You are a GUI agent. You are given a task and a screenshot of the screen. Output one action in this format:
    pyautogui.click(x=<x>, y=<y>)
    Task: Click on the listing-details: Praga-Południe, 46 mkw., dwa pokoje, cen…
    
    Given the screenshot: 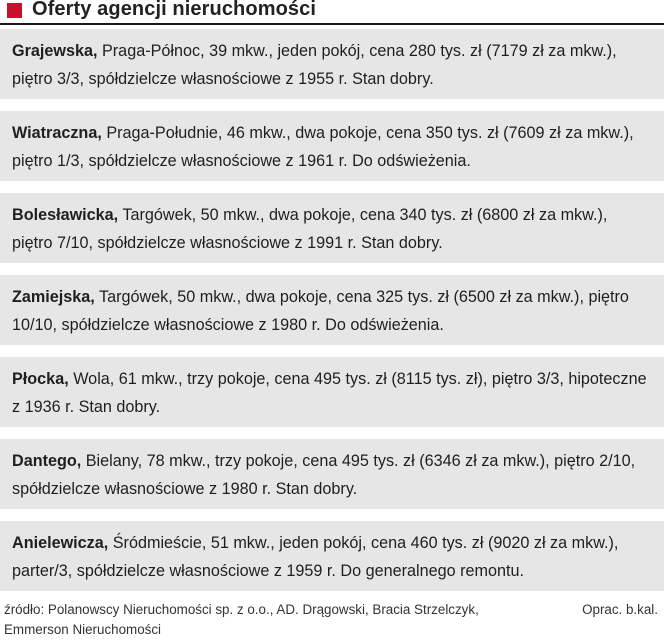 What is the action you would take?
    pyautogui.click(x=323, y=147)
    